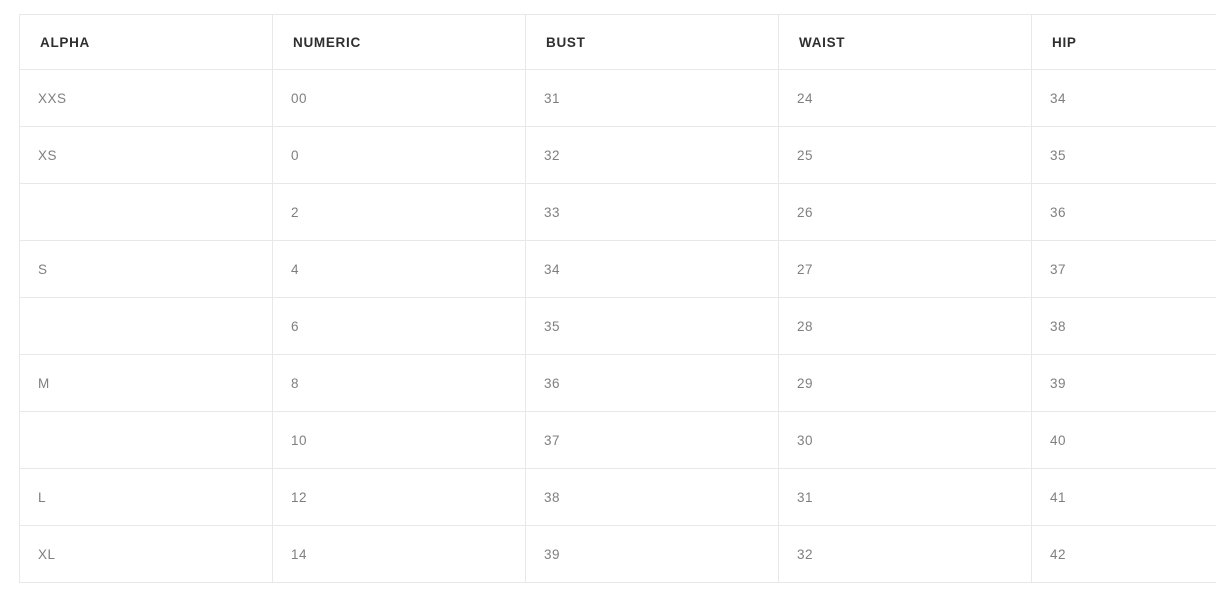  Describe the element at coordinates (399, 269) in the screenshot. I see `table-cell: 4` at that location.